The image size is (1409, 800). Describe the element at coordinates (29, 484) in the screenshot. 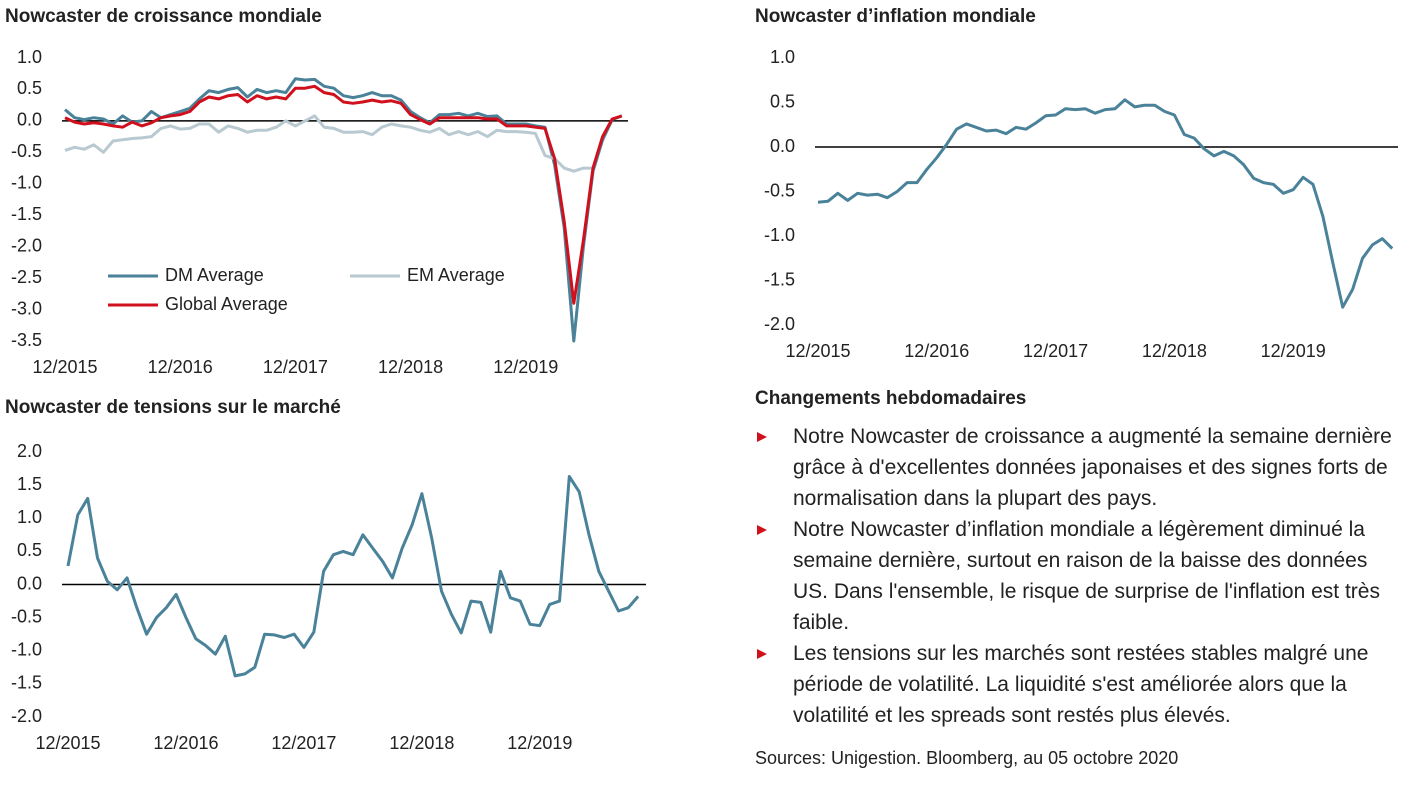

I see `y-tick-label: 1.5` at that location.